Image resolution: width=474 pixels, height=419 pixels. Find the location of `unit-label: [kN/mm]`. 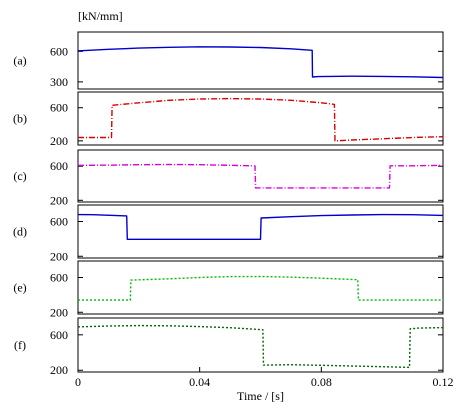

unit-label: [kN/mm] is located at coordinates (100, 16).